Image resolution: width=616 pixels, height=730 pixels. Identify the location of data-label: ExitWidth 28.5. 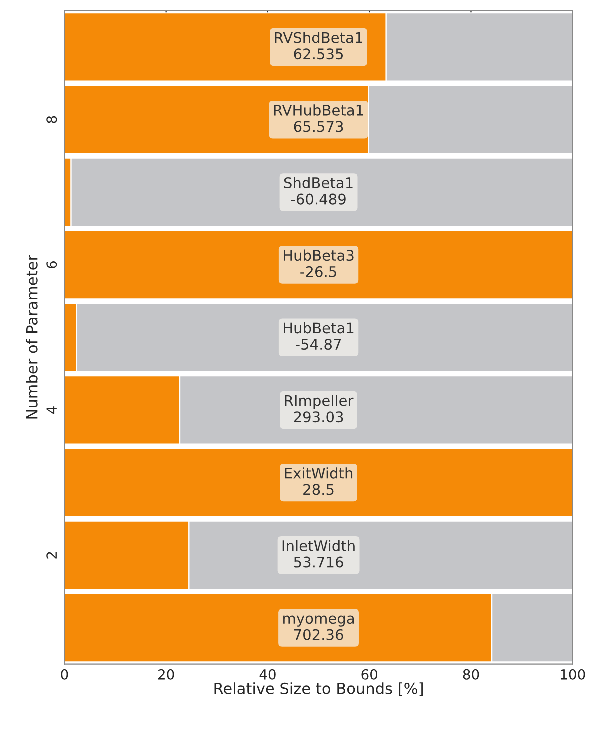
(319, 482).